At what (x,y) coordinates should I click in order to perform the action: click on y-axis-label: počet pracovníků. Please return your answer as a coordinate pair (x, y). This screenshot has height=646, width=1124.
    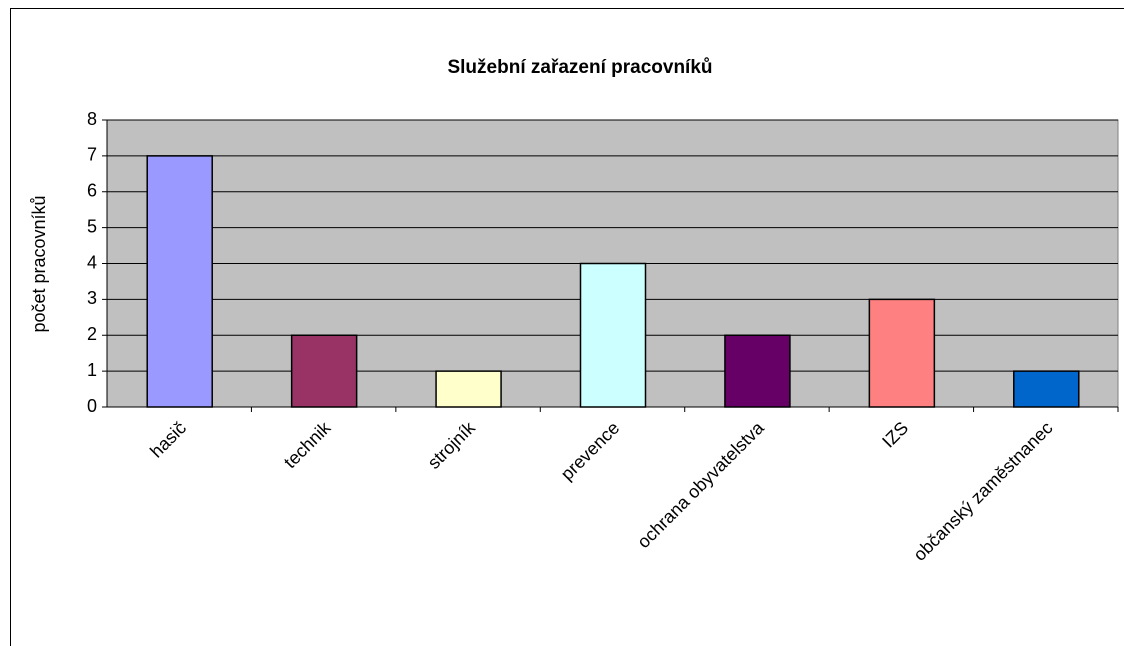
    Looking at the image, I should click on (39, 263).